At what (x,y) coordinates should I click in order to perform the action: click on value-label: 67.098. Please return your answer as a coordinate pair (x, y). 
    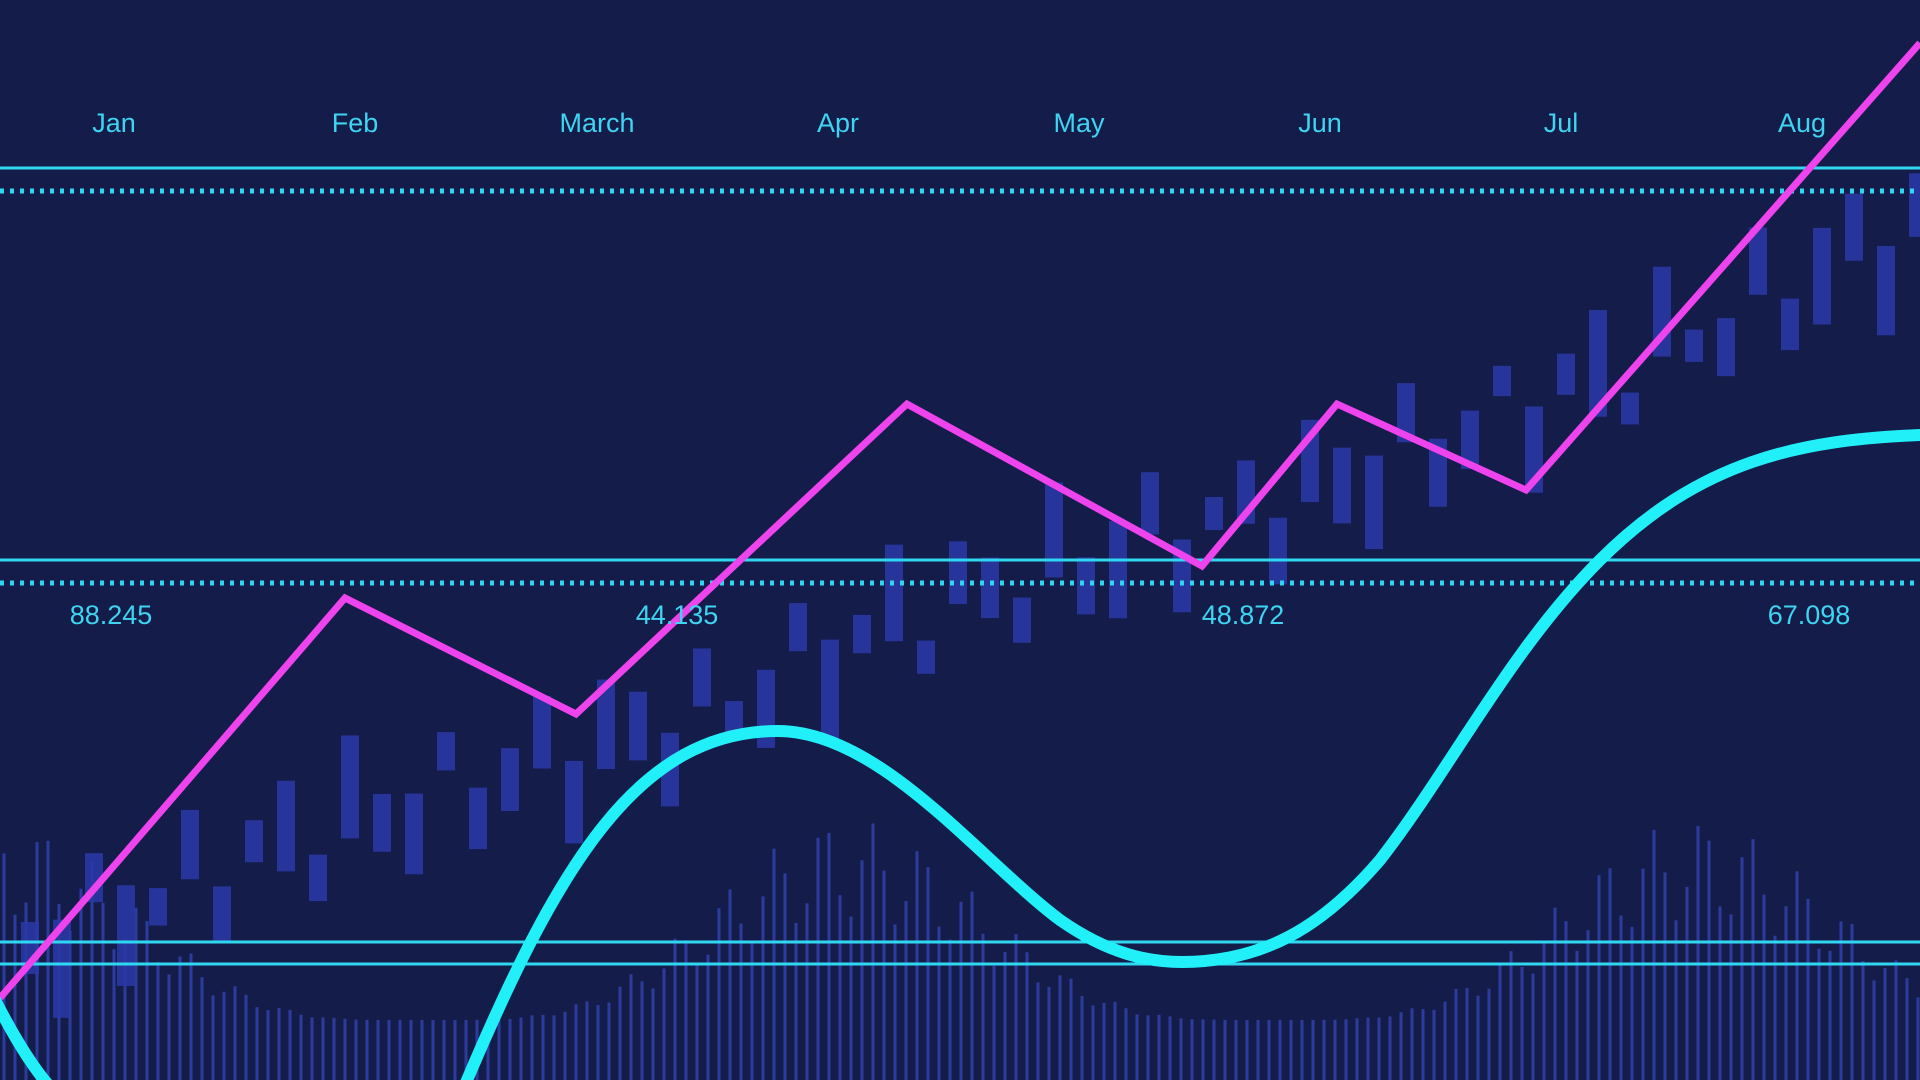
    Looking at the image, I should click on (1809, 615).